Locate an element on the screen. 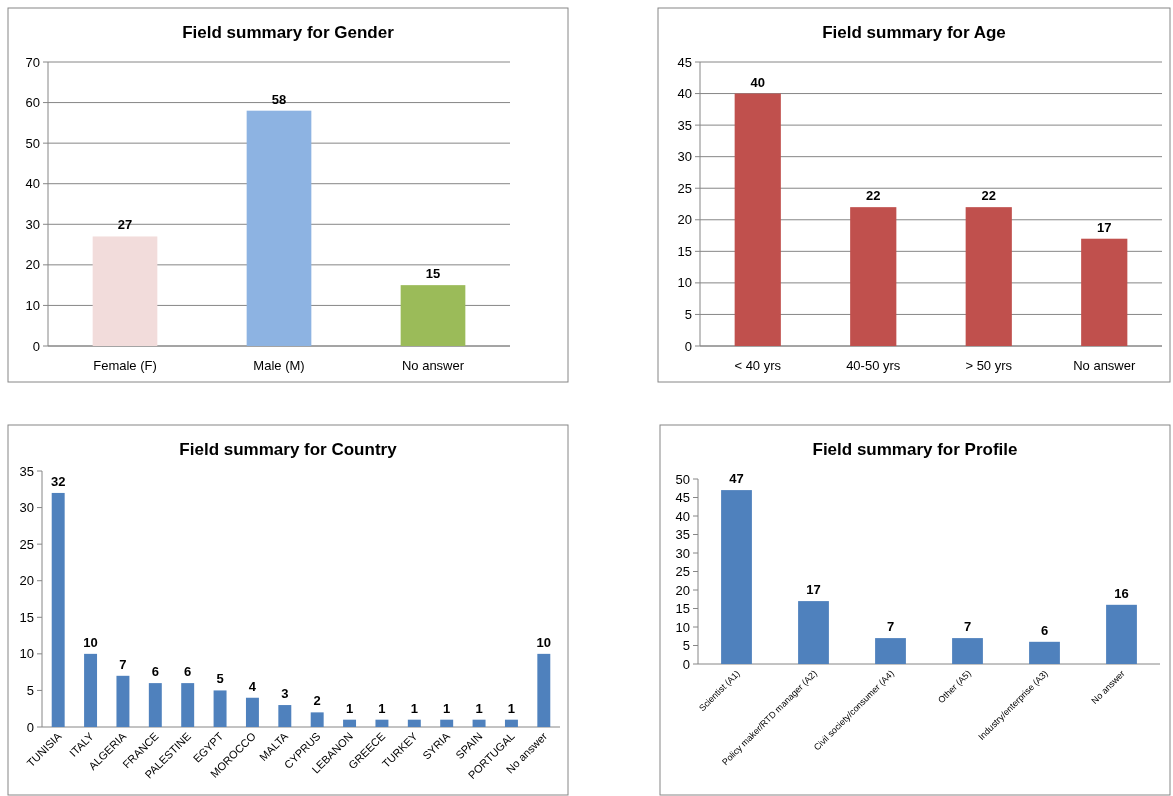 The image size is (1173, 796). data-label: 16 is located at coordinates (1121, 593).